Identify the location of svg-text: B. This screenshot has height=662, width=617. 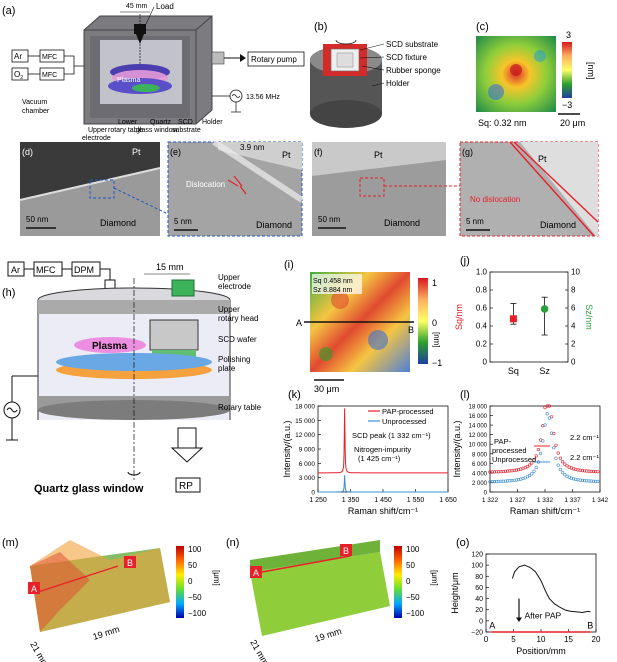
(346, 551).